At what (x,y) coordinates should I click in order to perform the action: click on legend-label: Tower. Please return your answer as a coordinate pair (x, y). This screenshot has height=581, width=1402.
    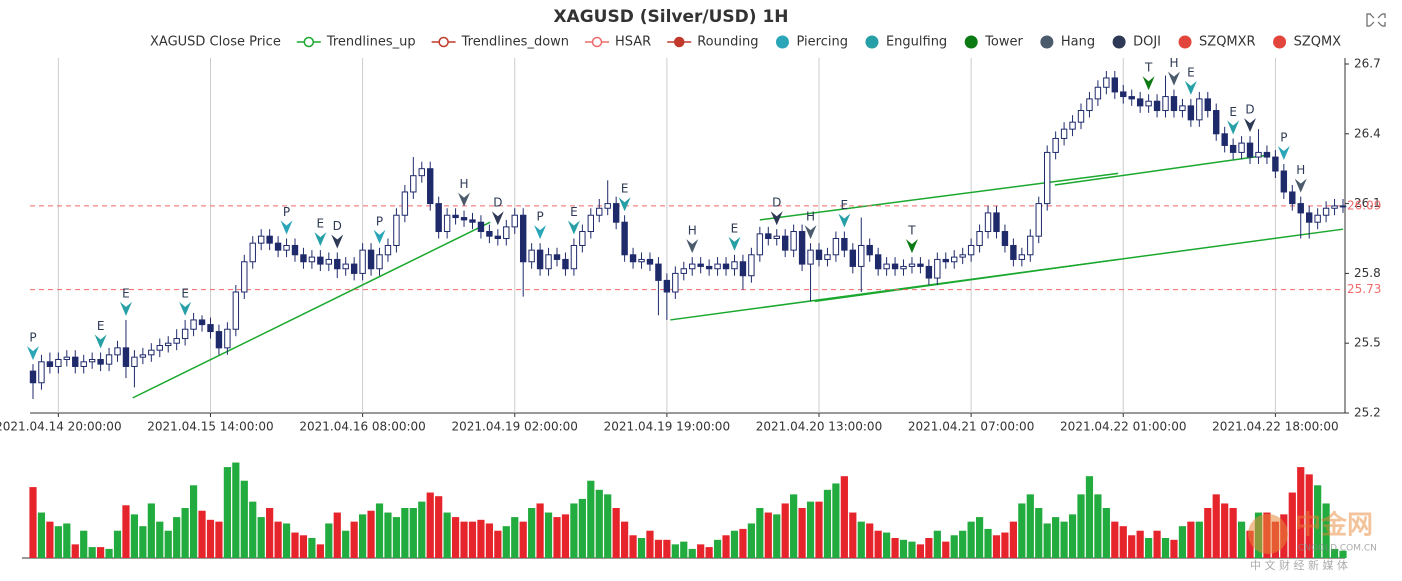
    Looking at the image, I should click on (1003, 42).